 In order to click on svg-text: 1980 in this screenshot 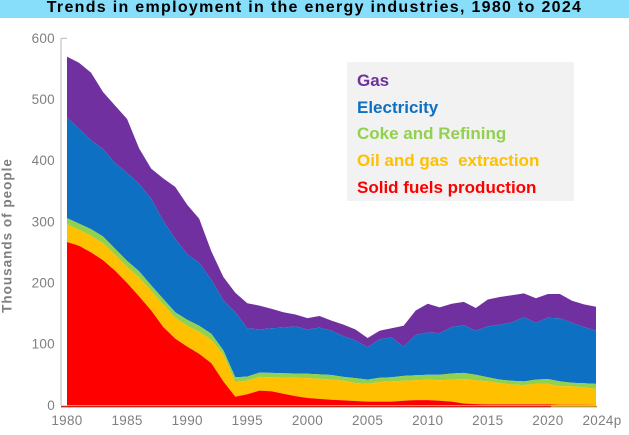, I will do `click(66, 420)`.